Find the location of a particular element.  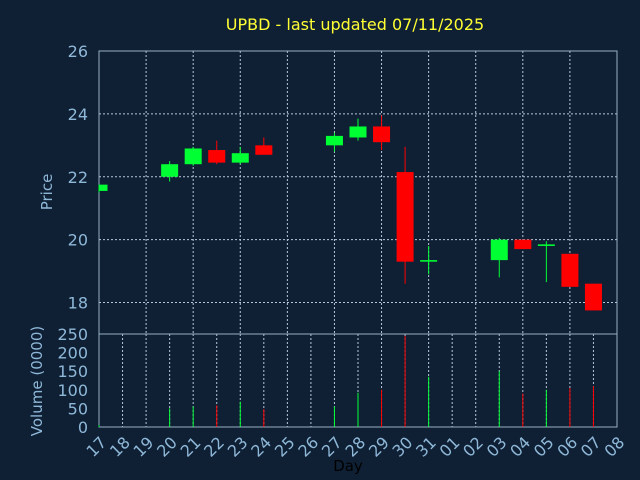

price-tick-label: 18 is located at coordinates (78, 303).